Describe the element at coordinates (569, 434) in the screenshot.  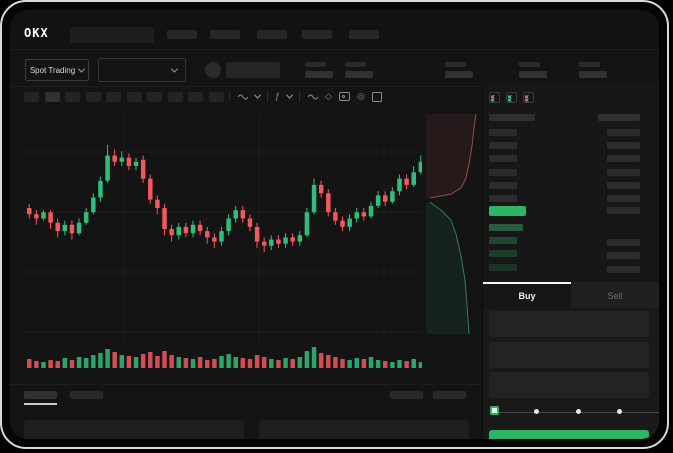
I see `submit-order-button` at that location.